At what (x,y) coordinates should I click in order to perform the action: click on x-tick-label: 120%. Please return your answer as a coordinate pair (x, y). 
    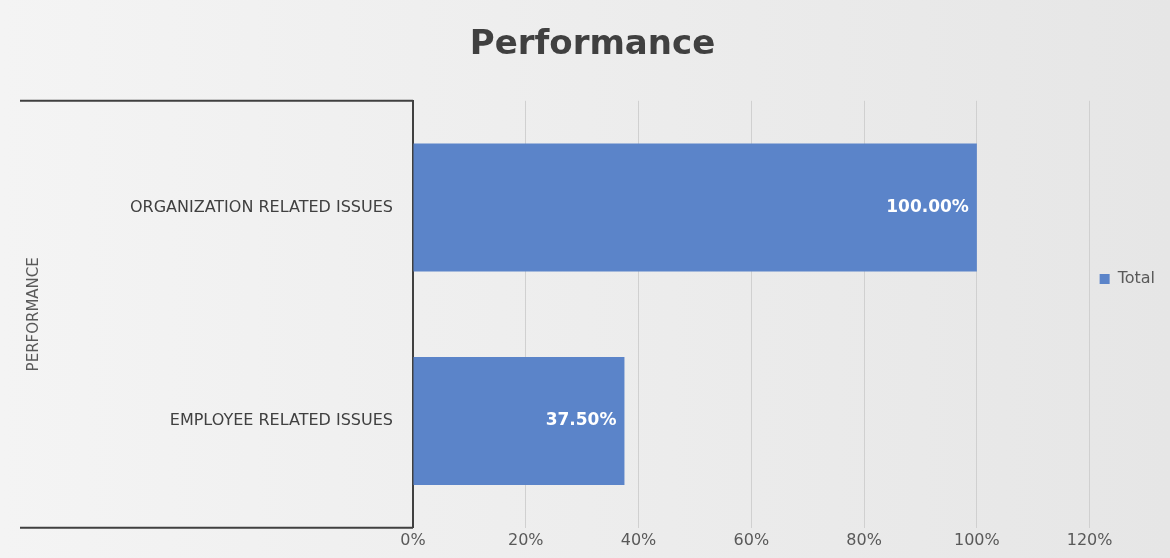
    Looking at the image, I should click on (1089, 539).